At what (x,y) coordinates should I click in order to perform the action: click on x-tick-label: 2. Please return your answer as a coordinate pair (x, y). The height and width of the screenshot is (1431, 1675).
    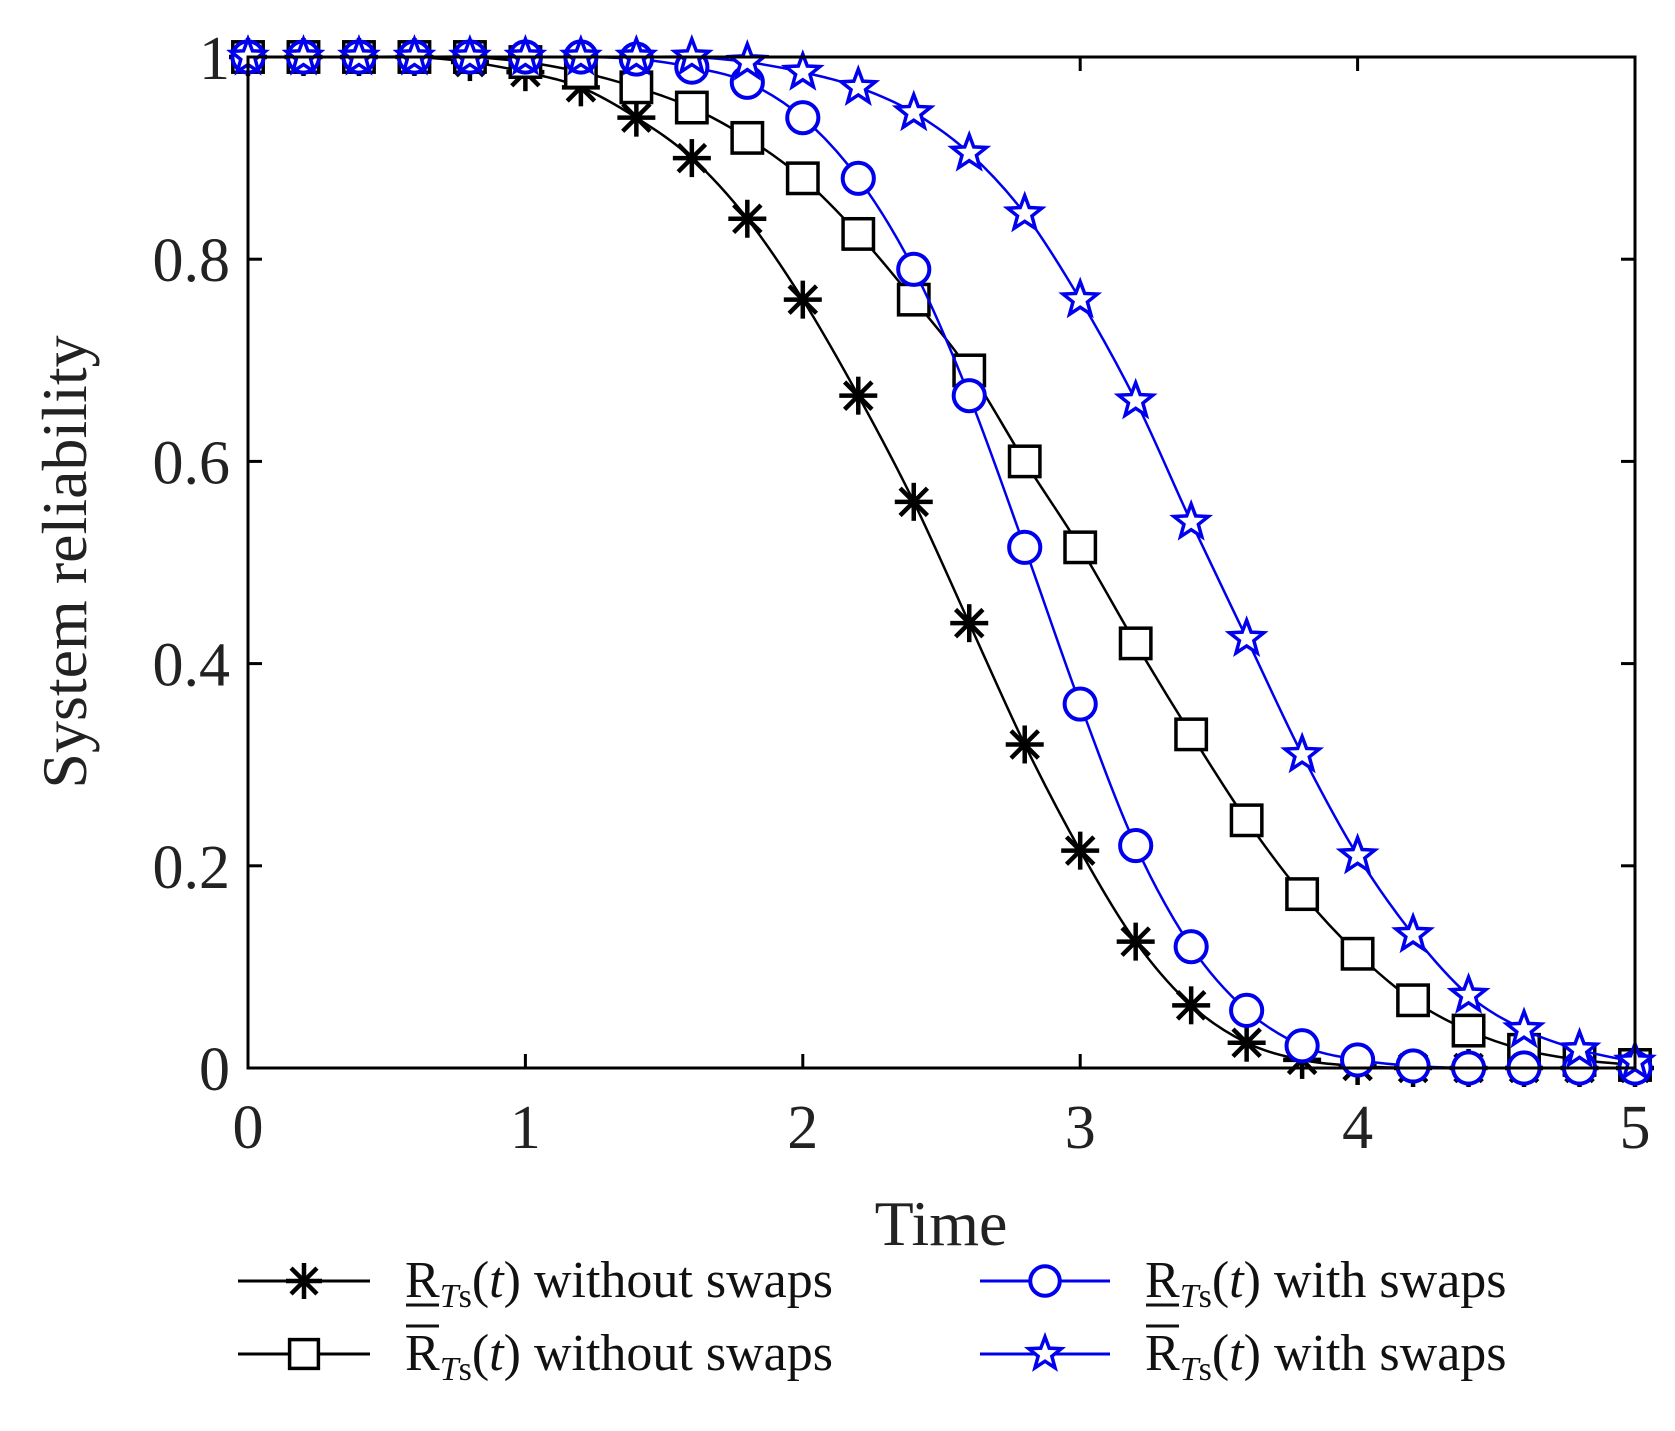
    Looking at the image, I should click on (802, 1128).